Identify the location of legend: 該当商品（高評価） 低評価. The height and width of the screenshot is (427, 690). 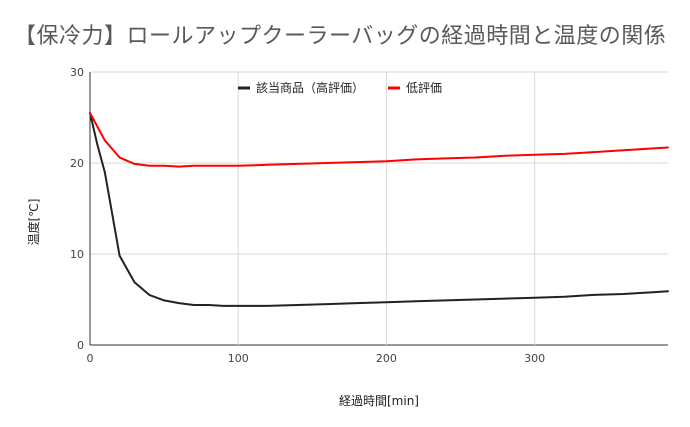
(340, 87).